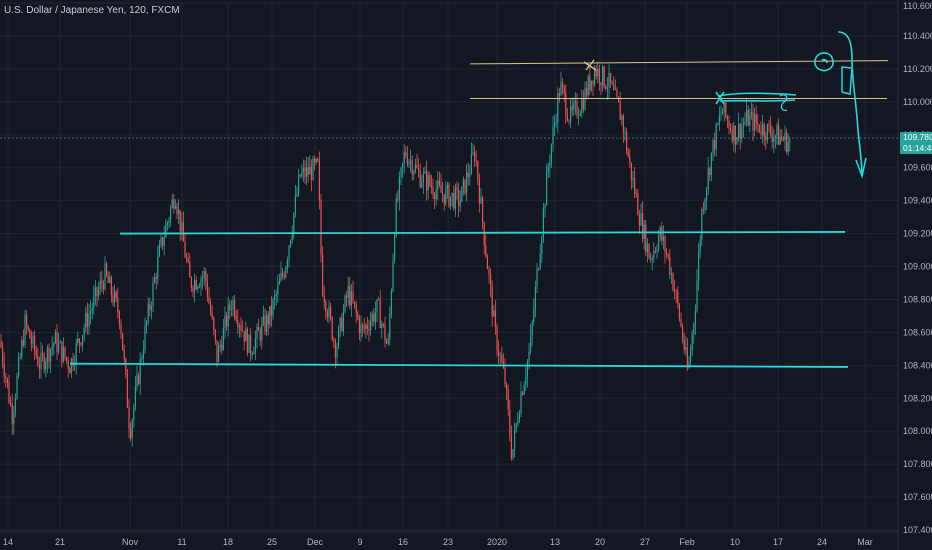  Describe the element at coordinates (482, 233) in the screenshot. I see `support-upper-line` at that location.